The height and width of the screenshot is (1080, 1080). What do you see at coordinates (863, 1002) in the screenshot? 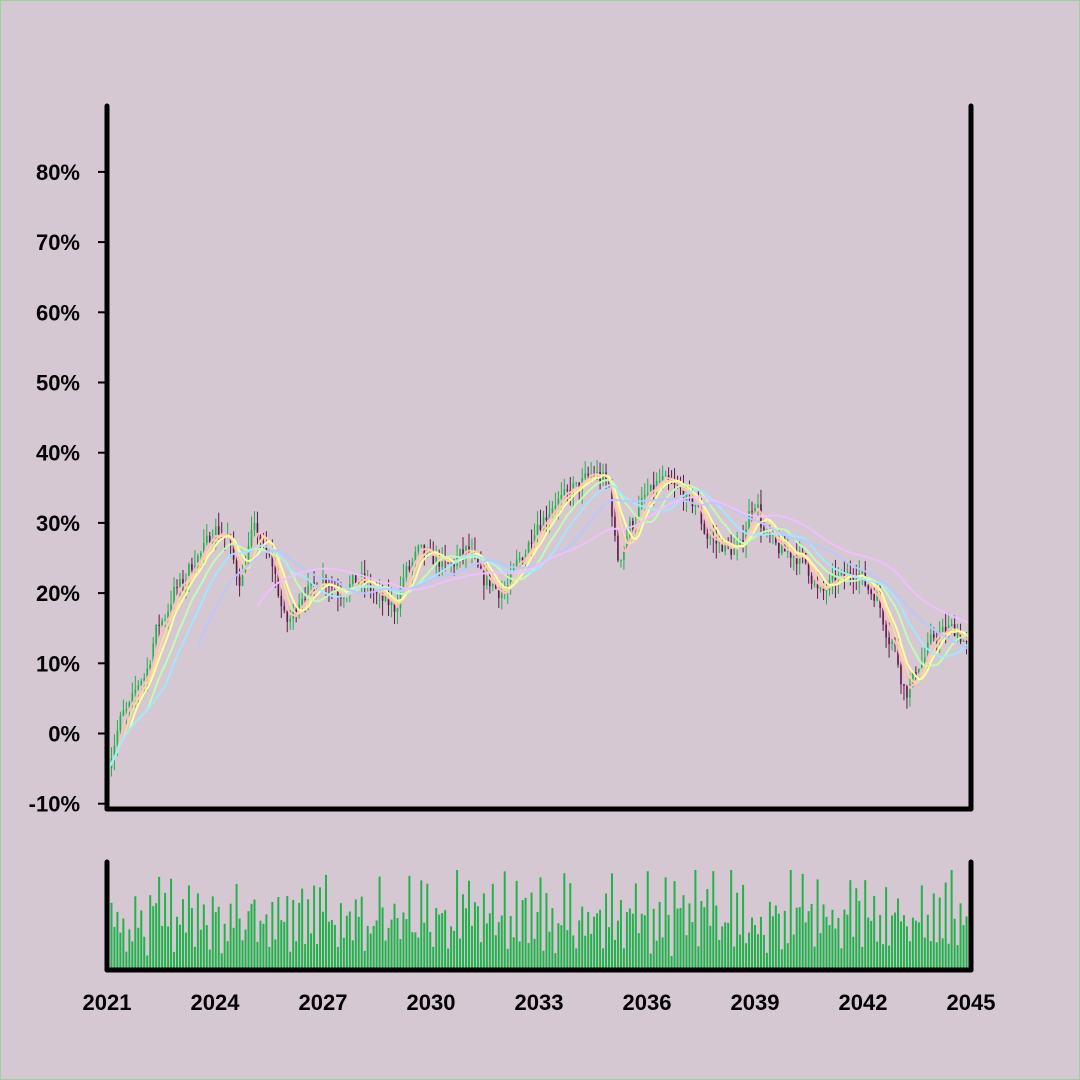
I see `x-tick-label: 2042` at bounding box center [863, 1002].